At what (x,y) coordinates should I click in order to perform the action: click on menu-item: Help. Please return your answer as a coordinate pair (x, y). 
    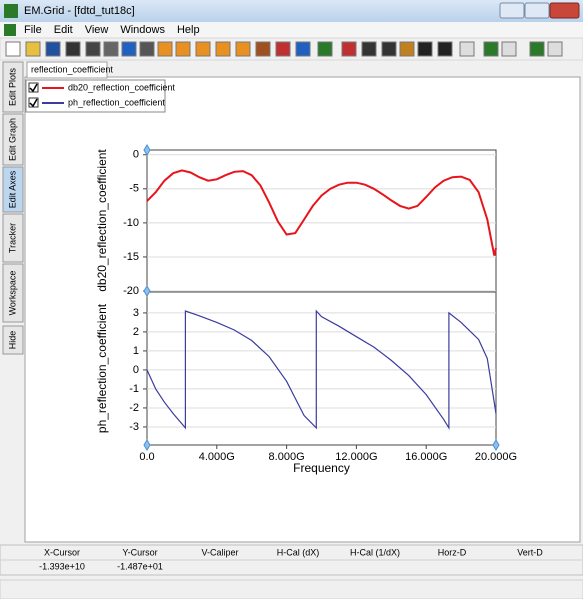
    Looking at the image, I should click on (188, 30).